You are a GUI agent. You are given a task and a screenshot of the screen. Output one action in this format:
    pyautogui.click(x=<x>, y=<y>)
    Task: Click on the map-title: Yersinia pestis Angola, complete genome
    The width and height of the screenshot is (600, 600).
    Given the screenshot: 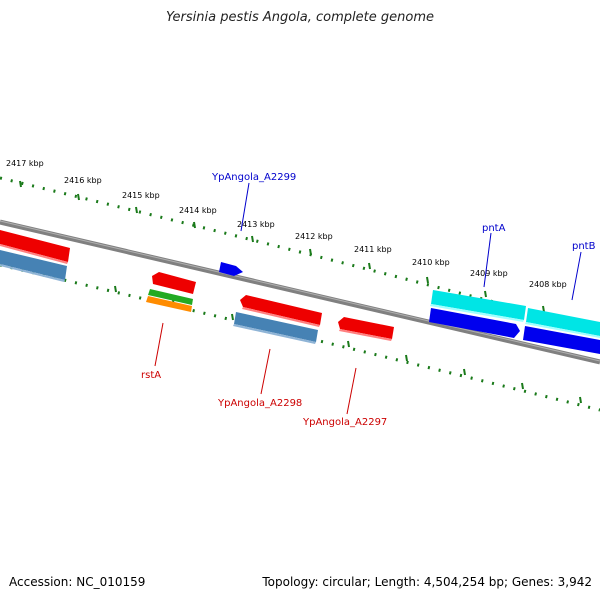 What is the action you would take?
    pyautogui.click(x=300, y=17)
    